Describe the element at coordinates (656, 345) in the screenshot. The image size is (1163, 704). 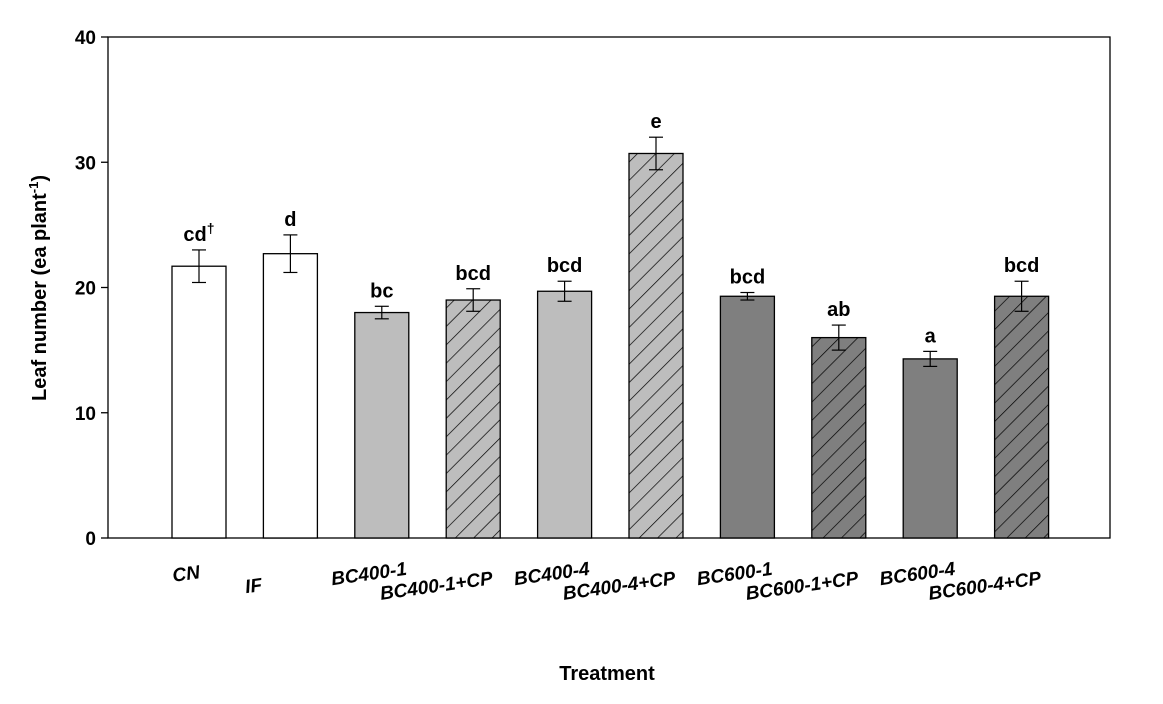
I see `bar-bc400-4-cp` at that location.